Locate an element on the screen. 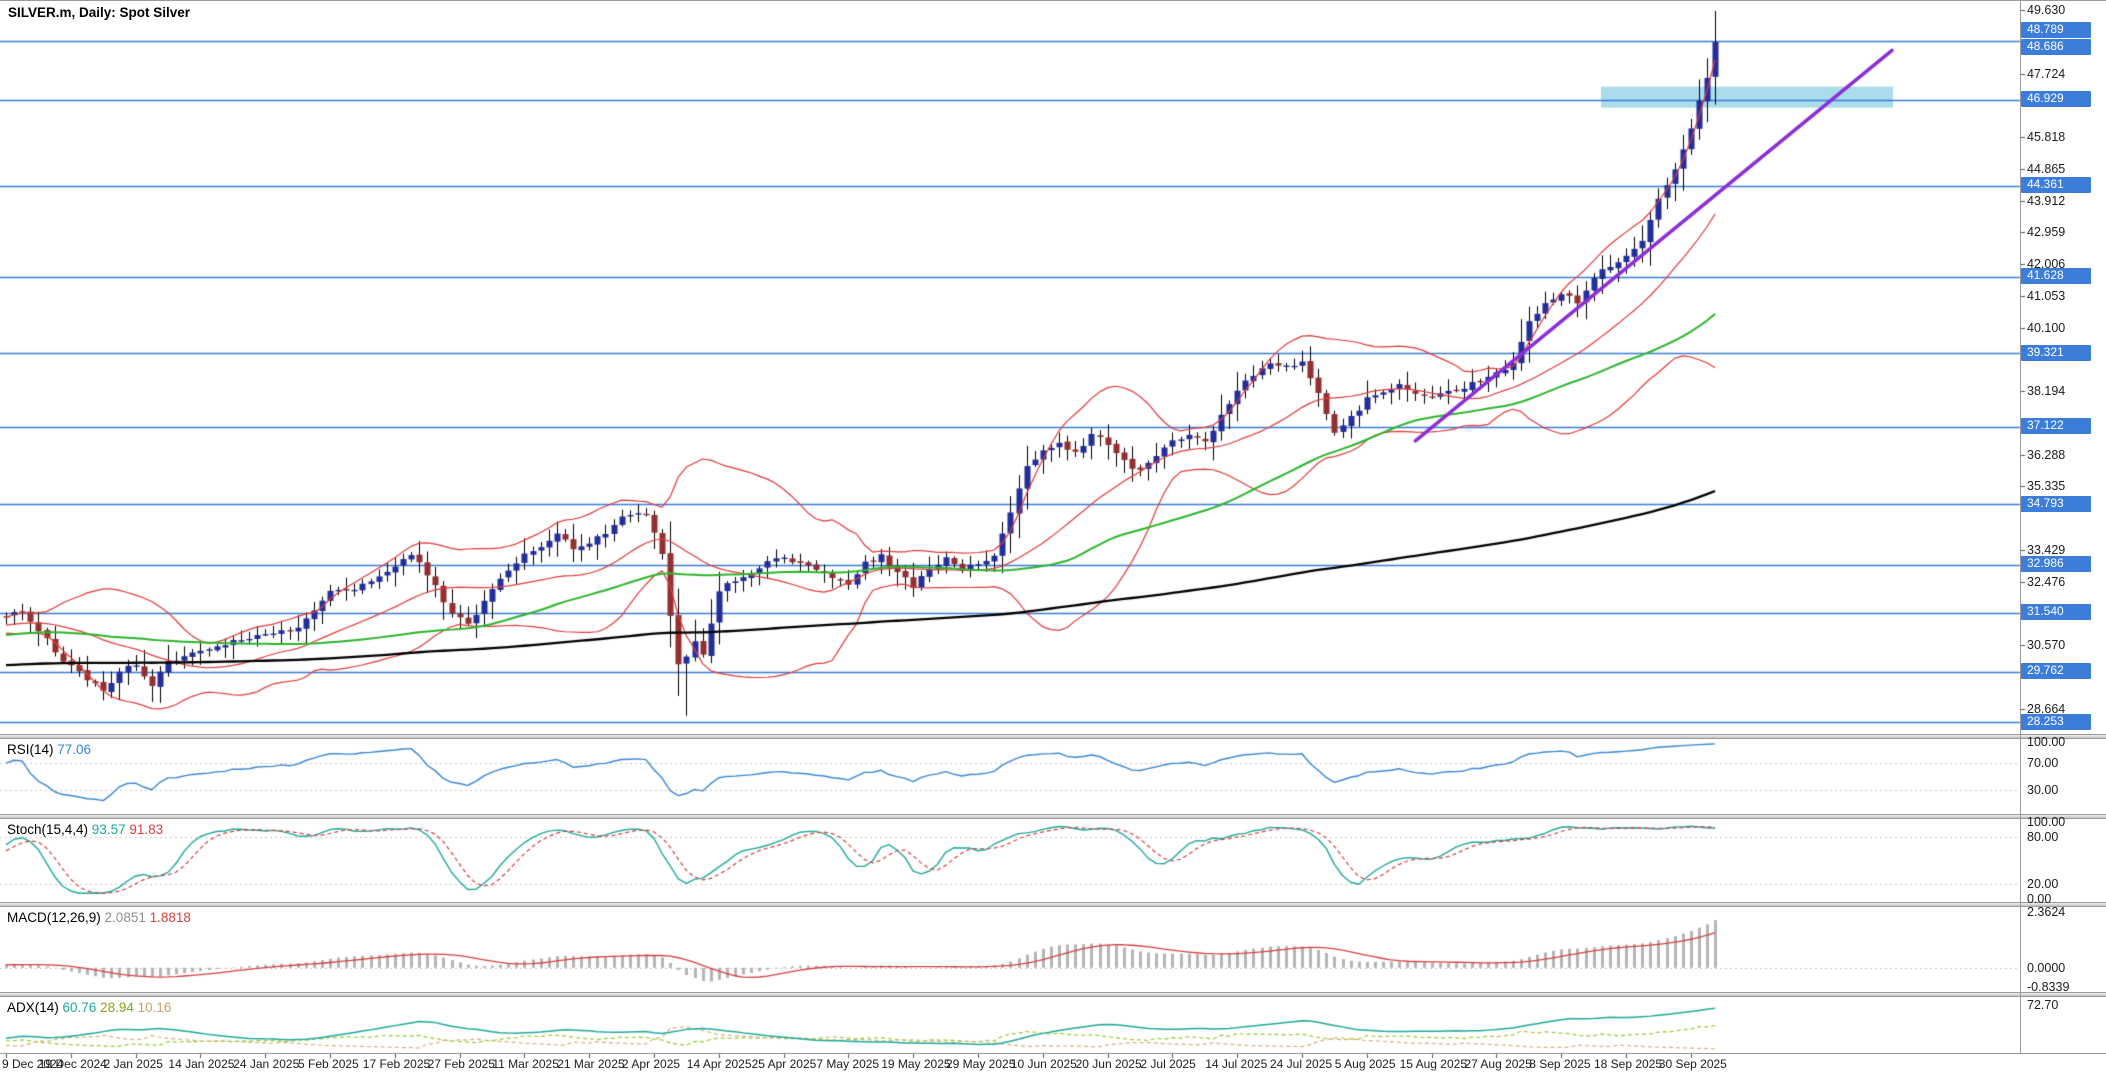 The height and width of the screenshot is (1073, 2106). price-tick-label: 49.630 is located at coordinates (2046, 9).